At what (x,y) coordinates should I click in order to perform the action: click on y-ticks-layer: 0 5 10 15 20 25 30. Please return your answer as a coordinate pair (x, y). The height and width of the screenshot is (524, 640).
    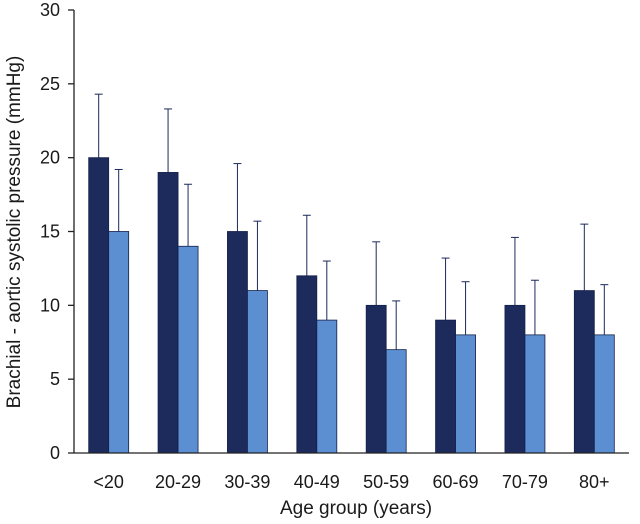
    Looking at the image, I should click on (57, 231).